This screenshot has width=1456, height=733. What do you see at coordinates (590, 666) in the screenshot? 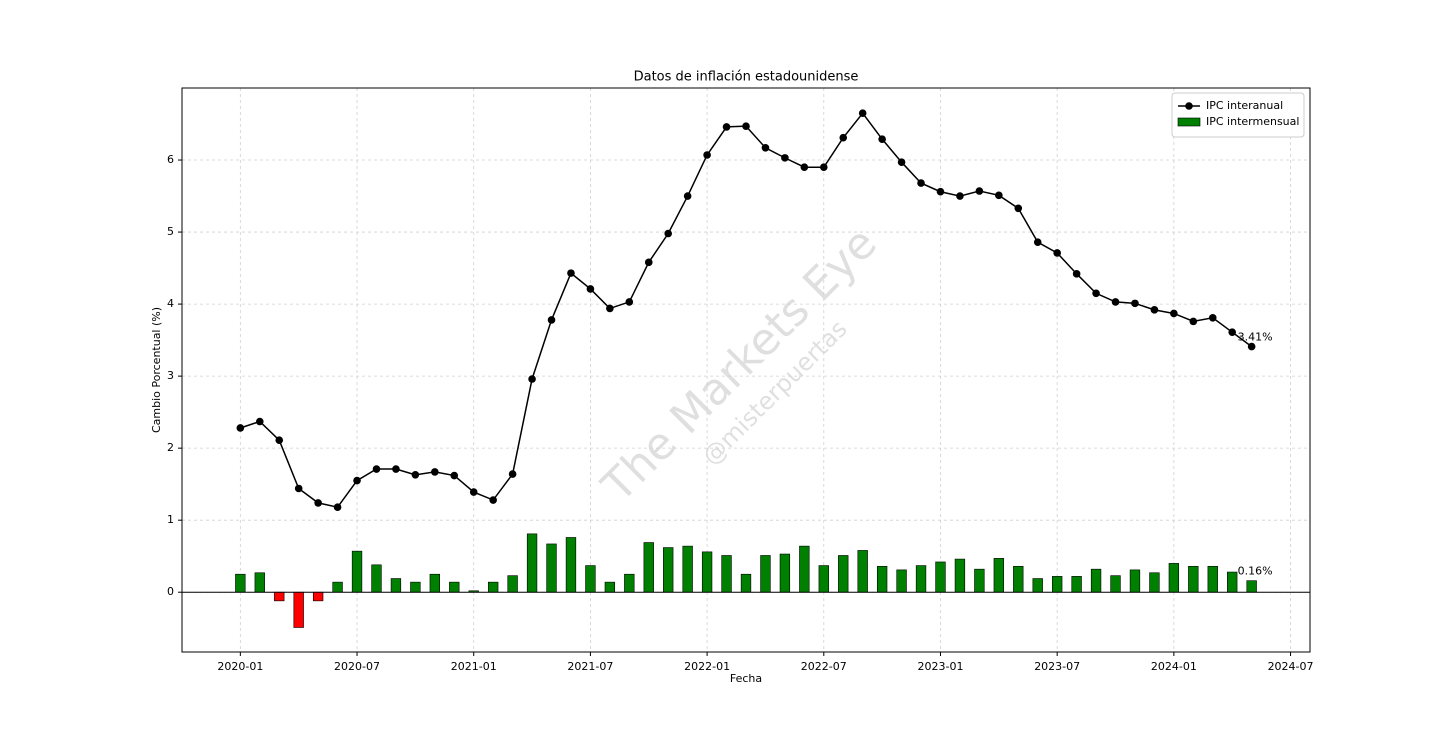
I see `x-tick-label: 2021-07` at bounding box center [590, 666].